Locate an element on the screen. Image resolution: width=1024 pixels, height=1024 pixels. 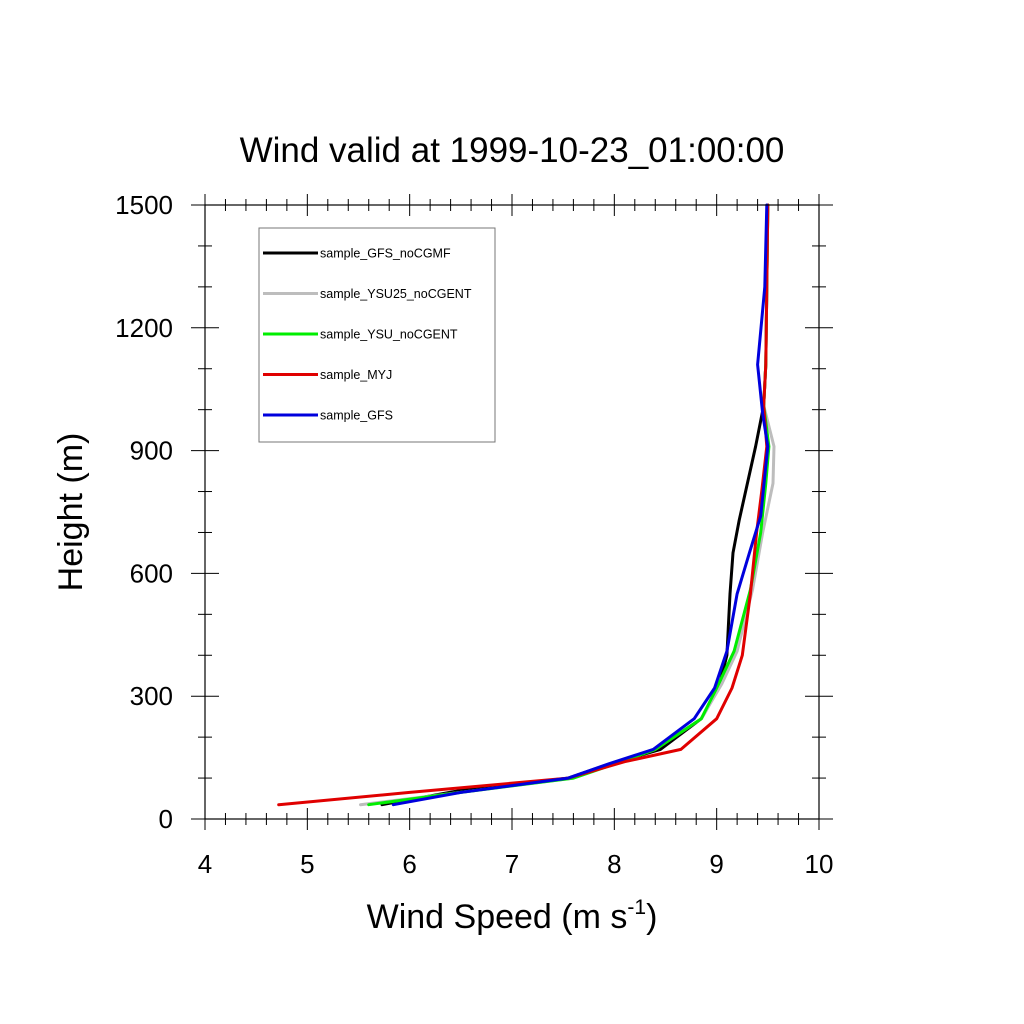
x-axis-label-end: ) is located at coordinates (651, 917).